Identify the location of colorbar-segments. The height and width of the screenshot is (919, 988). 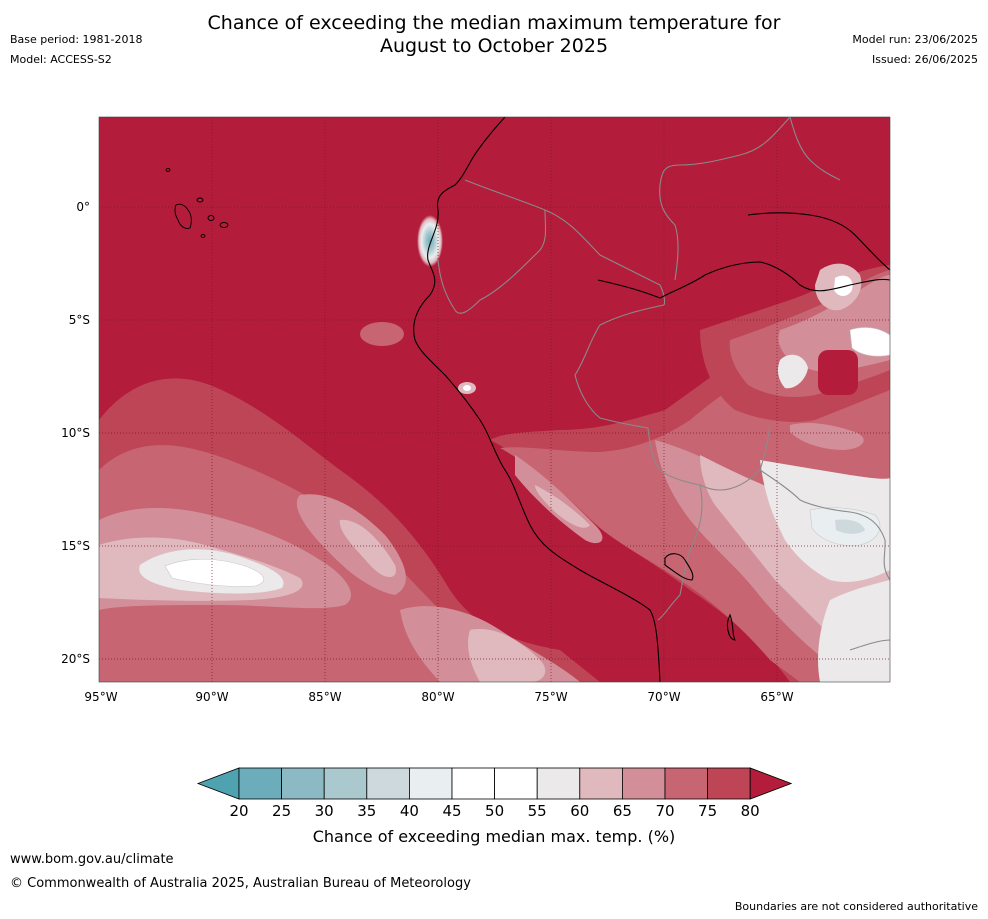
(494, 783).